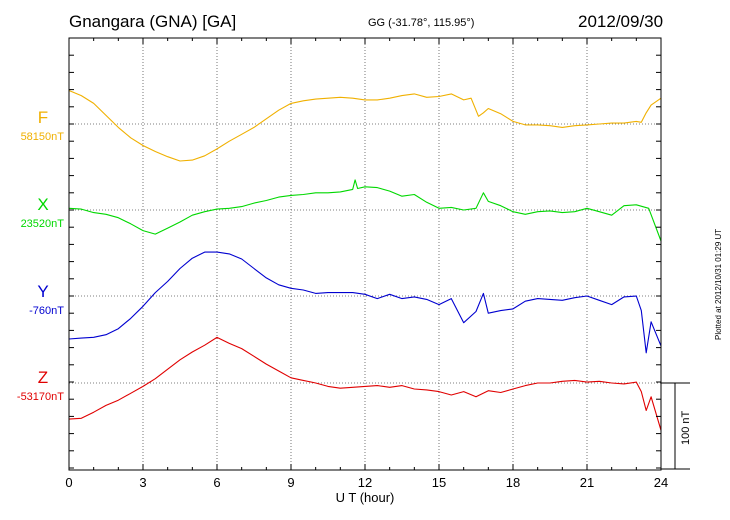 The height and width of the screenshot is (520, 730). I want to click on series-label-y: Y, so click(43, 291).